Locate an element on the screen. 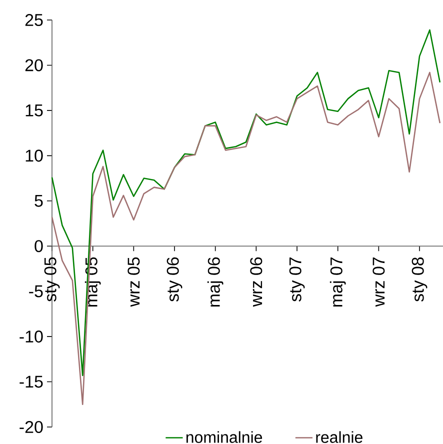  legend-label: realnie is located at coordinates (339, 437).